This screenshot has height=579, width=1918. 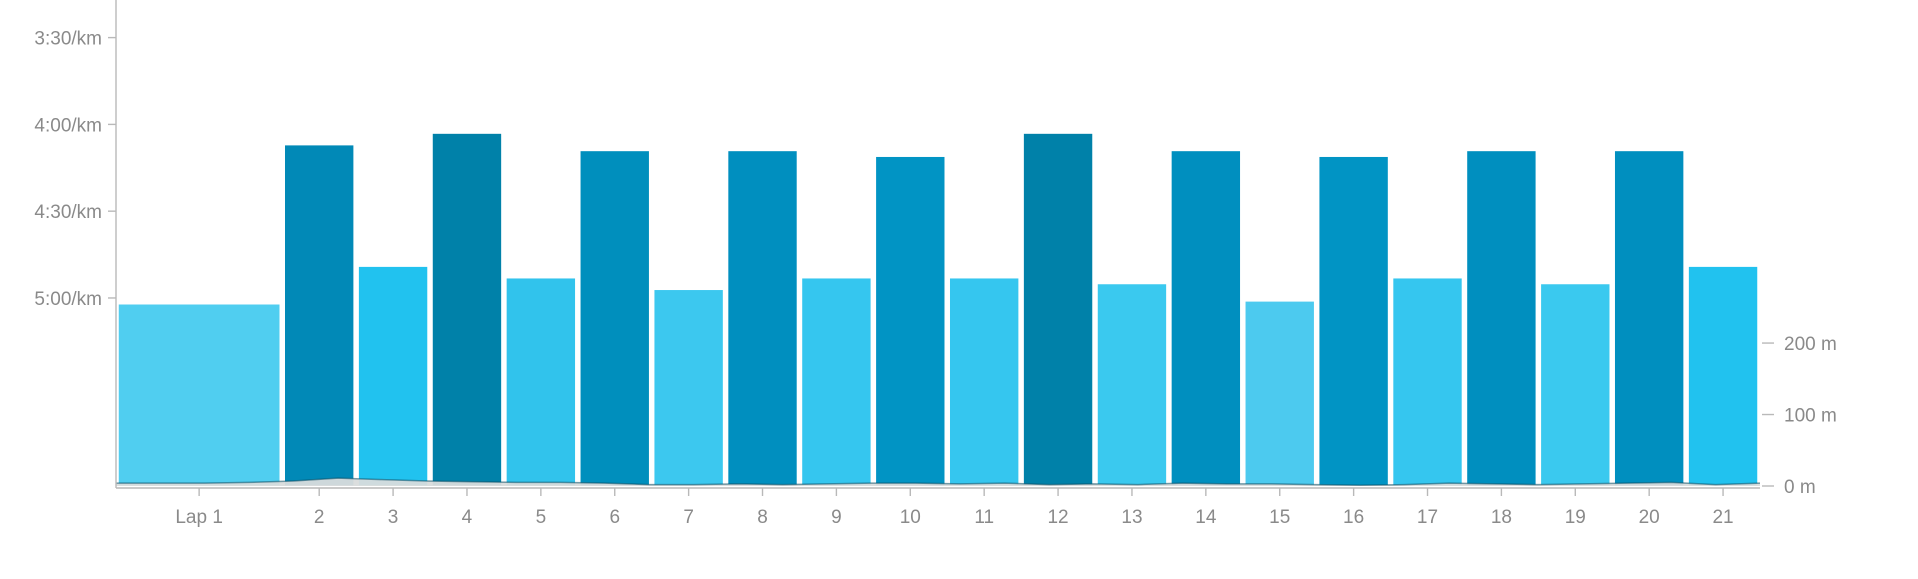 What do you see at coordinates (762, 517) in the screenshot?
I see `x-tick-label: 8` at bounding box center [762, 517].